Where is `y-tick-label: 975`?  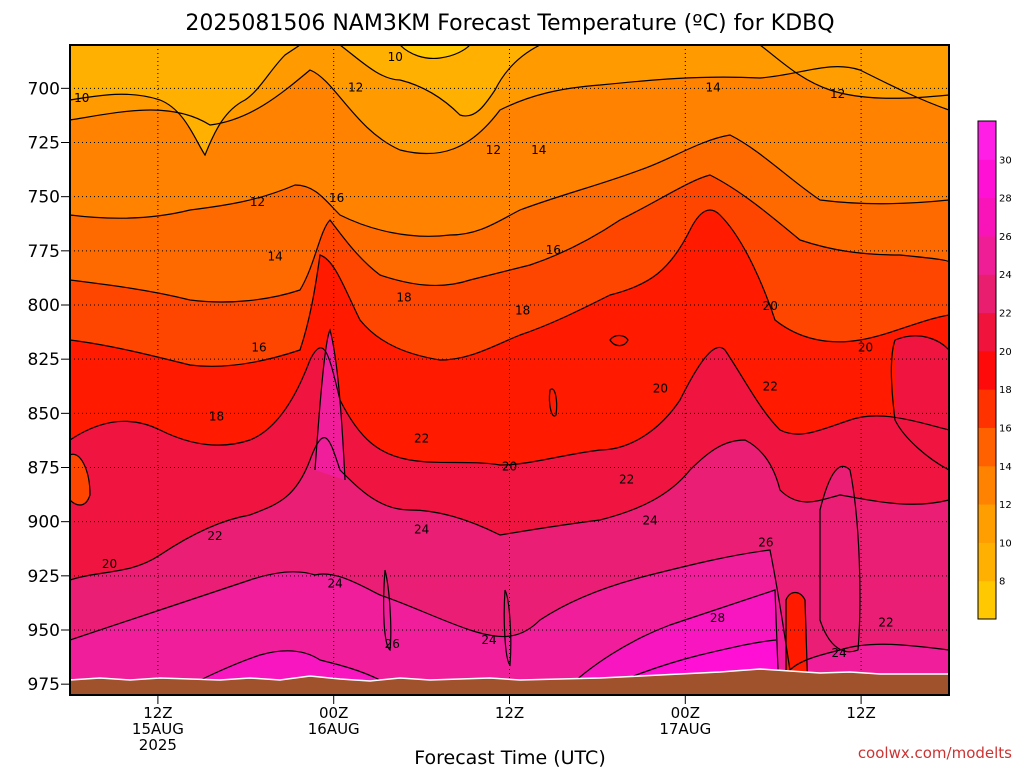 y-tick-label: 975 is located at coordinates (44, 685).